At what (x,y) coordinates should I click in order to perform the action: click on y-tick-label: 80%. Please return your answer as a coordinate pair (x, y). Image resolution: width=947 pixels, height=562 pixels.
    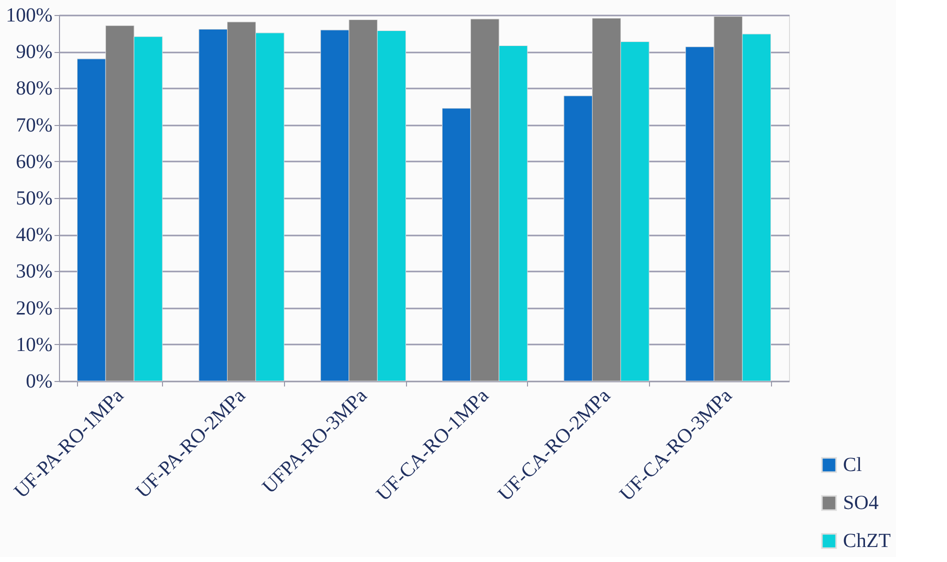
    Looking at the image, I should click on (34, 89).